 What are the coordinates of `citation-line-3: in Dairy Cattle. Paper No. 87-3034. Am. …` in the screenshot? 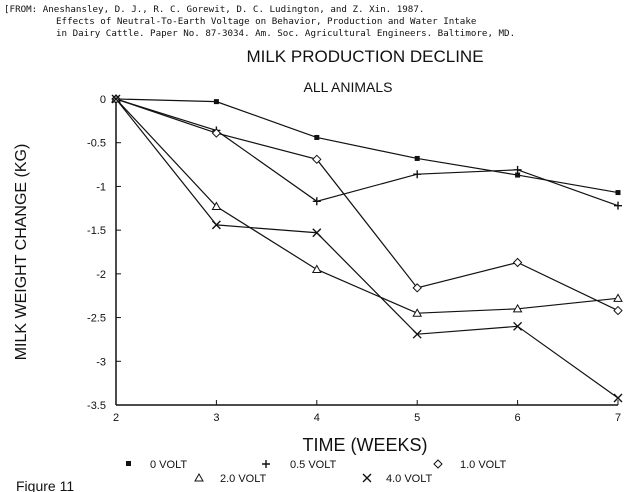 It's located at (285, 33).